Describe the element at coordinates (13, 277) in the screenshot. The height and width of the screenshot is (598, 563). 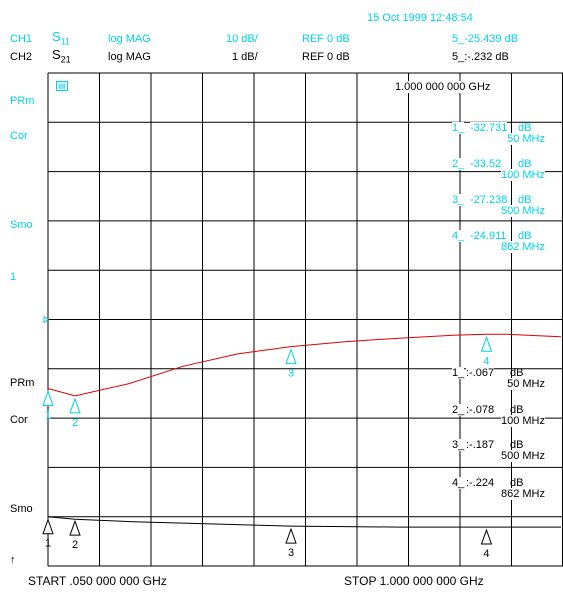
I see `ch1-status-ref-marker: 1` at that location.